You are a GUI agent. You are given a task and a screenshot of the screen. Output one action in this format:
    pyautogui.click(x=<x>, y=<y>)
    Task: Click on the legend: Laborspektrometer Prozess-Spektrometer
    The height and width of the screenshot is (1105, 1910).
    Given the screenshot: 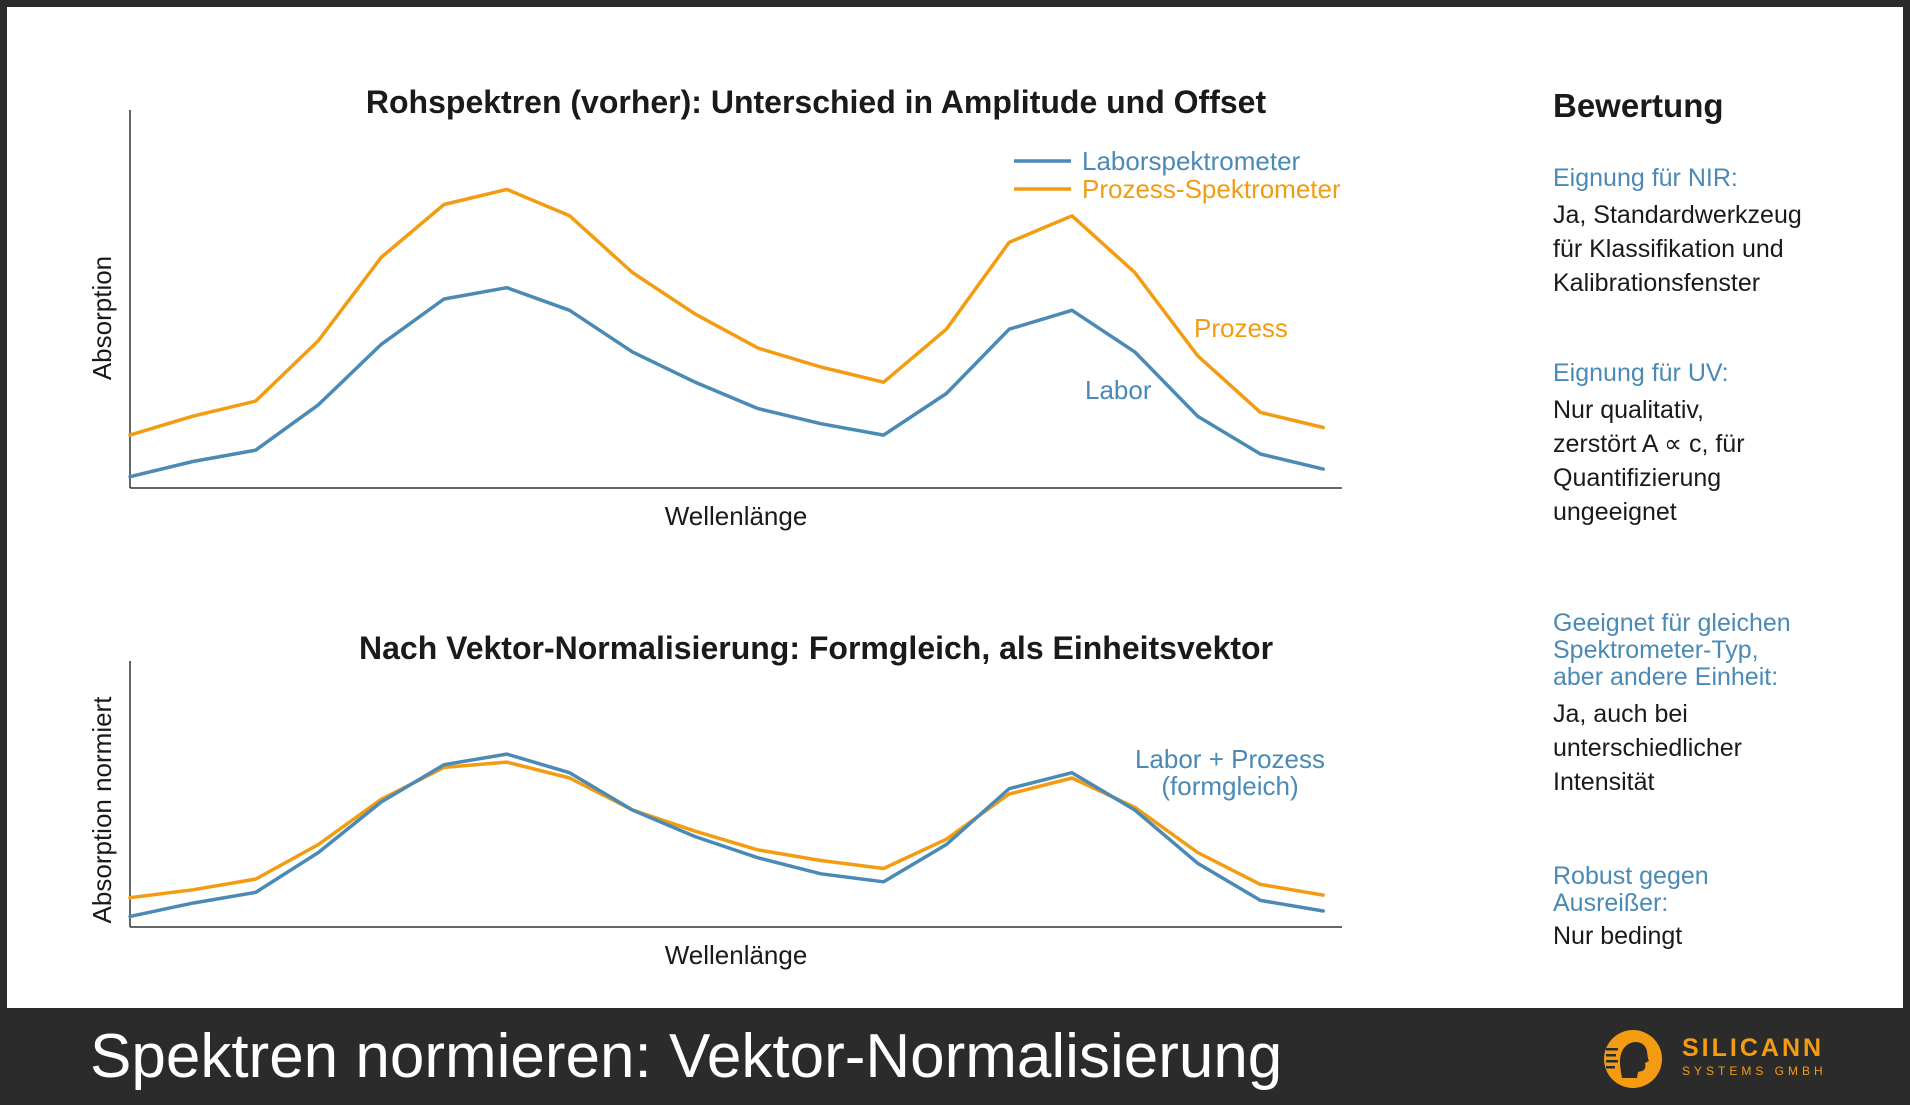 What is the action you would take?
    pyautogui.click(x=1177, y=175)
    